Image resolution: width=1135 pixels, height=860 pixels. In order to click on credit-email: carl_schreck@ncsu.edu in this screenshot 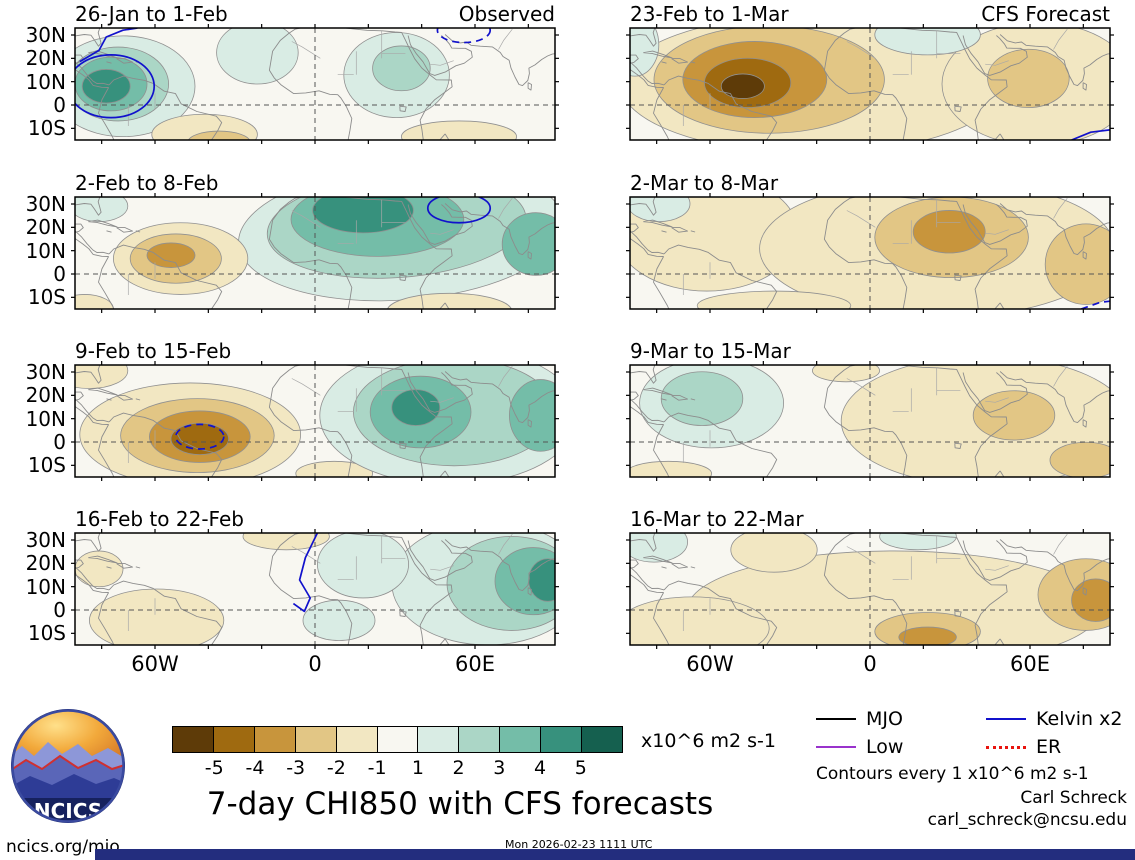, I will do `click(1027, 820)`.